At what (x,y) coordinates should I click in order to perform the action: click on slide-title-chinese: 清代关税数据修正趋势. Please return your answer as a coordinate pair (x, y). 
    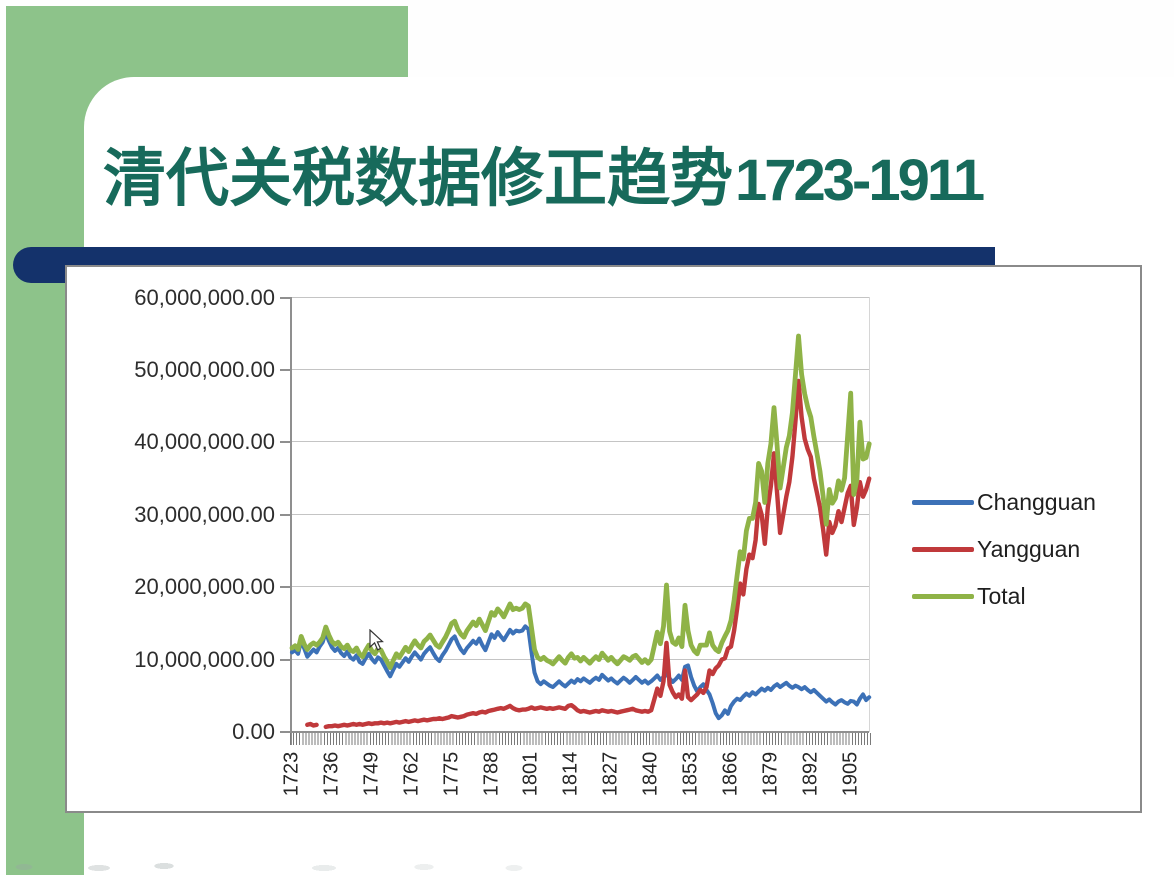
    Looking at the image, I should click on (418, 179).